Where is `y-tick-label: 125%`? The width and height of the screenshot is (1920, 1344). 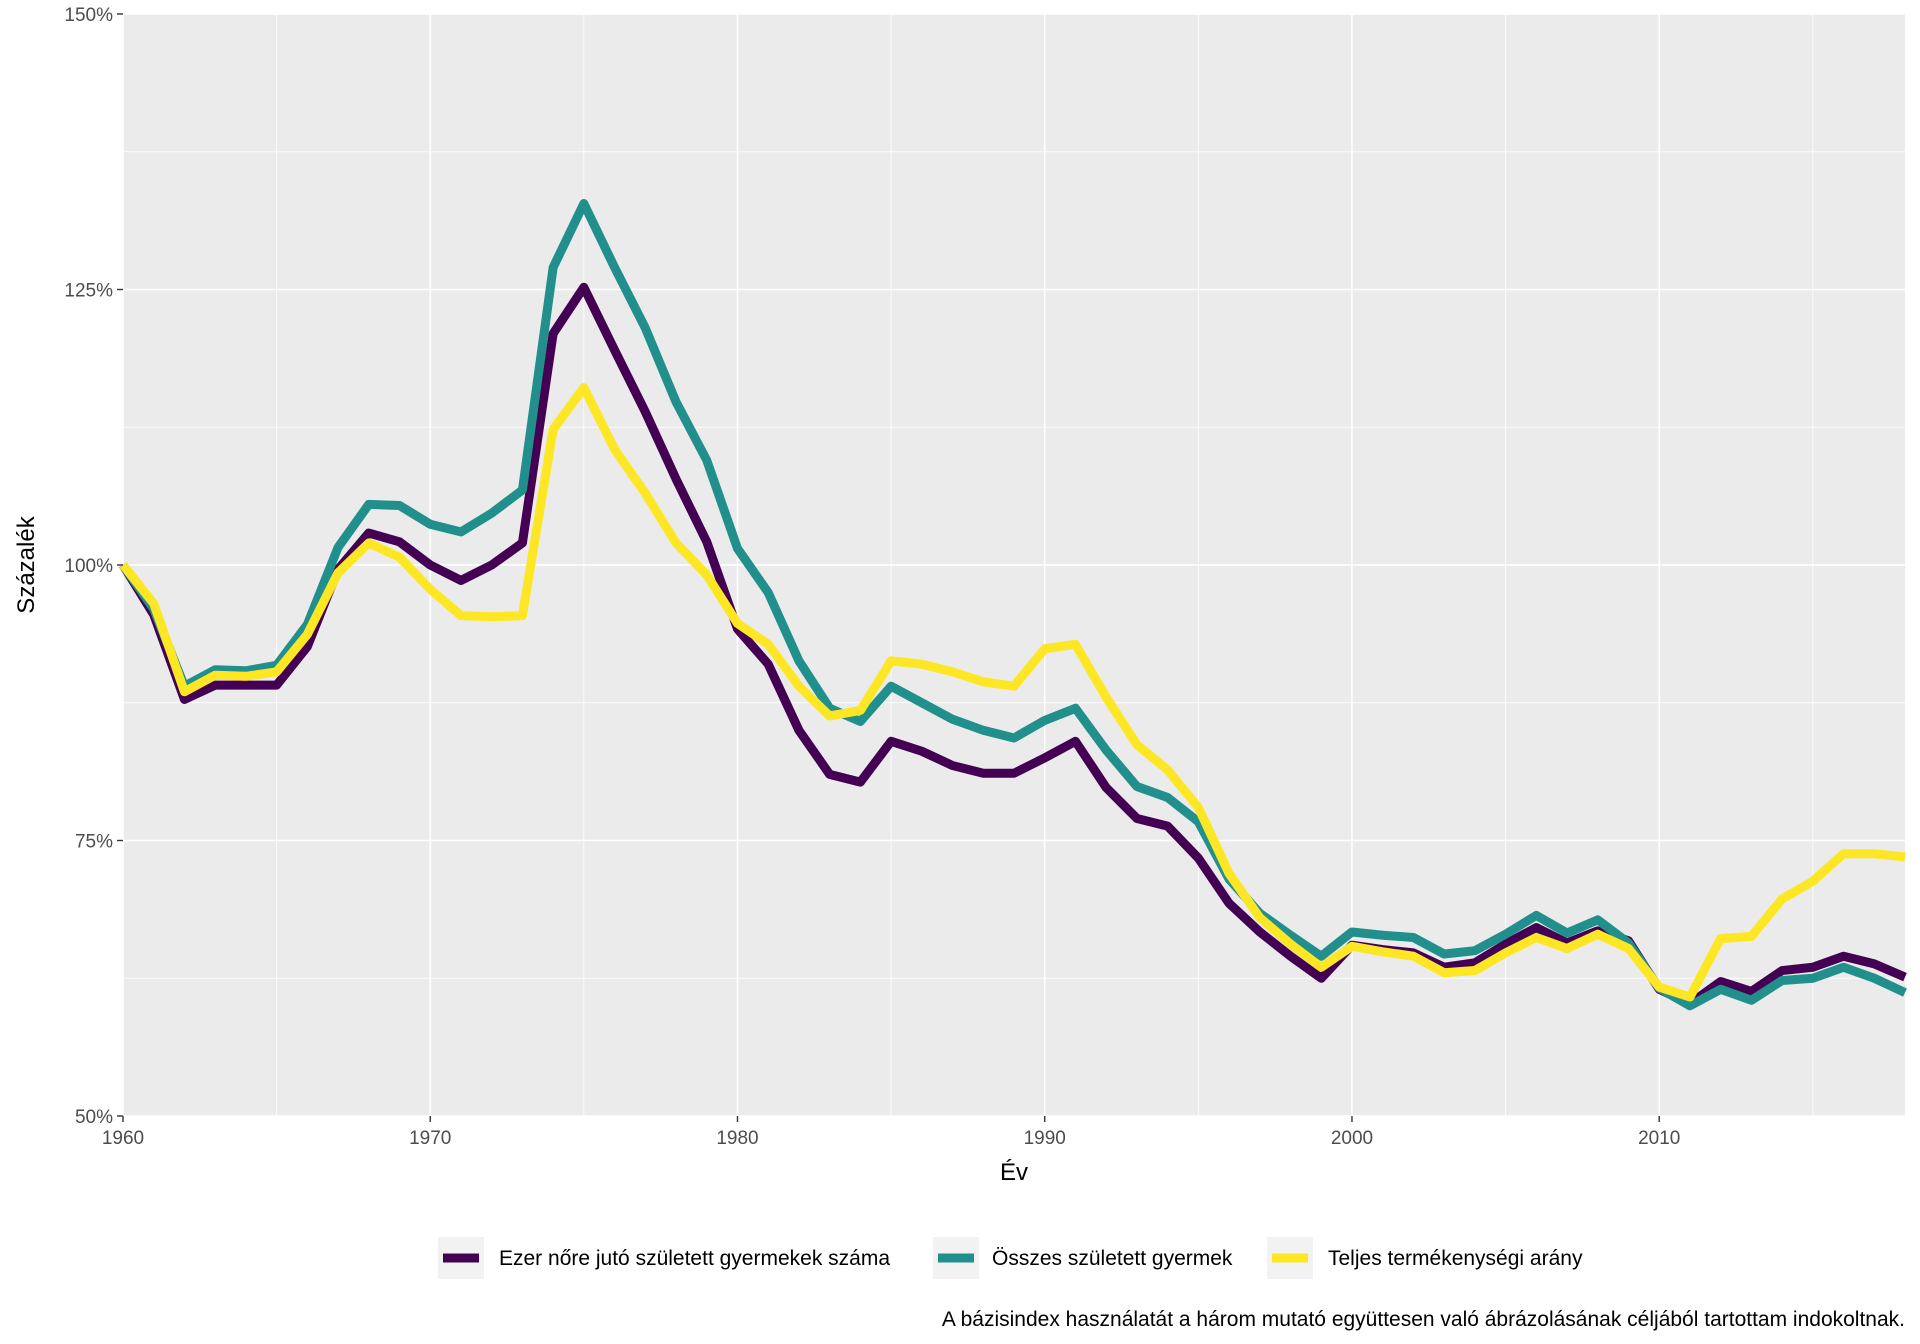
y-tick-label: 125% is located at coordinates (88, 291).